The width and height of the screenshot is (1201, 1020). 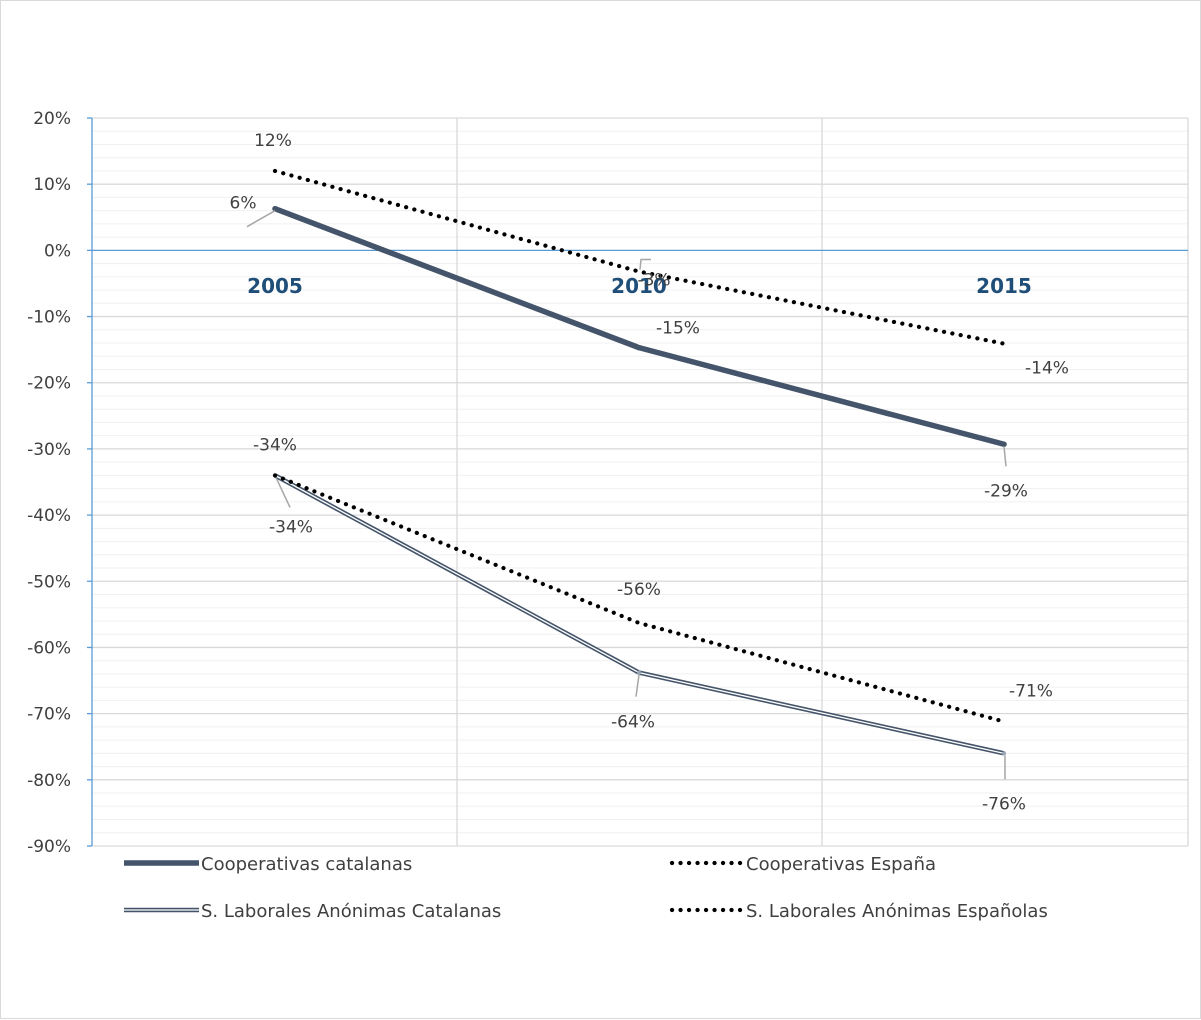 What do you see at coordinates (639, 257) in the screenshot?
I see `series-cooperativas-espana` at bounding box center [639, 257].